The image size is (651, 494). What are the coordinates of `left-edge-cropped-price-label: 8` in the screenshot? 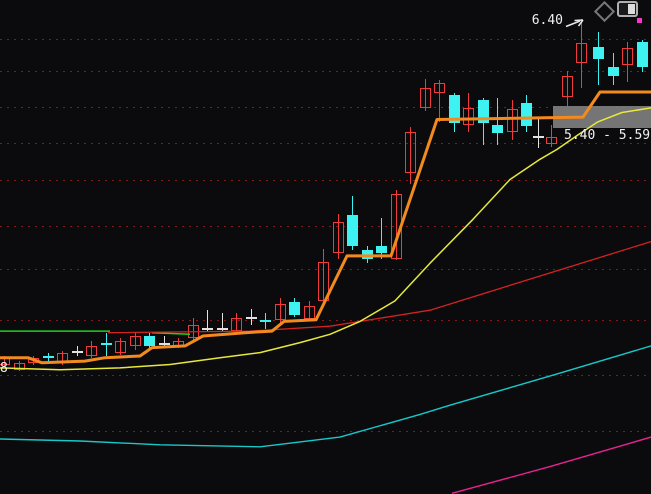 It's located at (4, 368).